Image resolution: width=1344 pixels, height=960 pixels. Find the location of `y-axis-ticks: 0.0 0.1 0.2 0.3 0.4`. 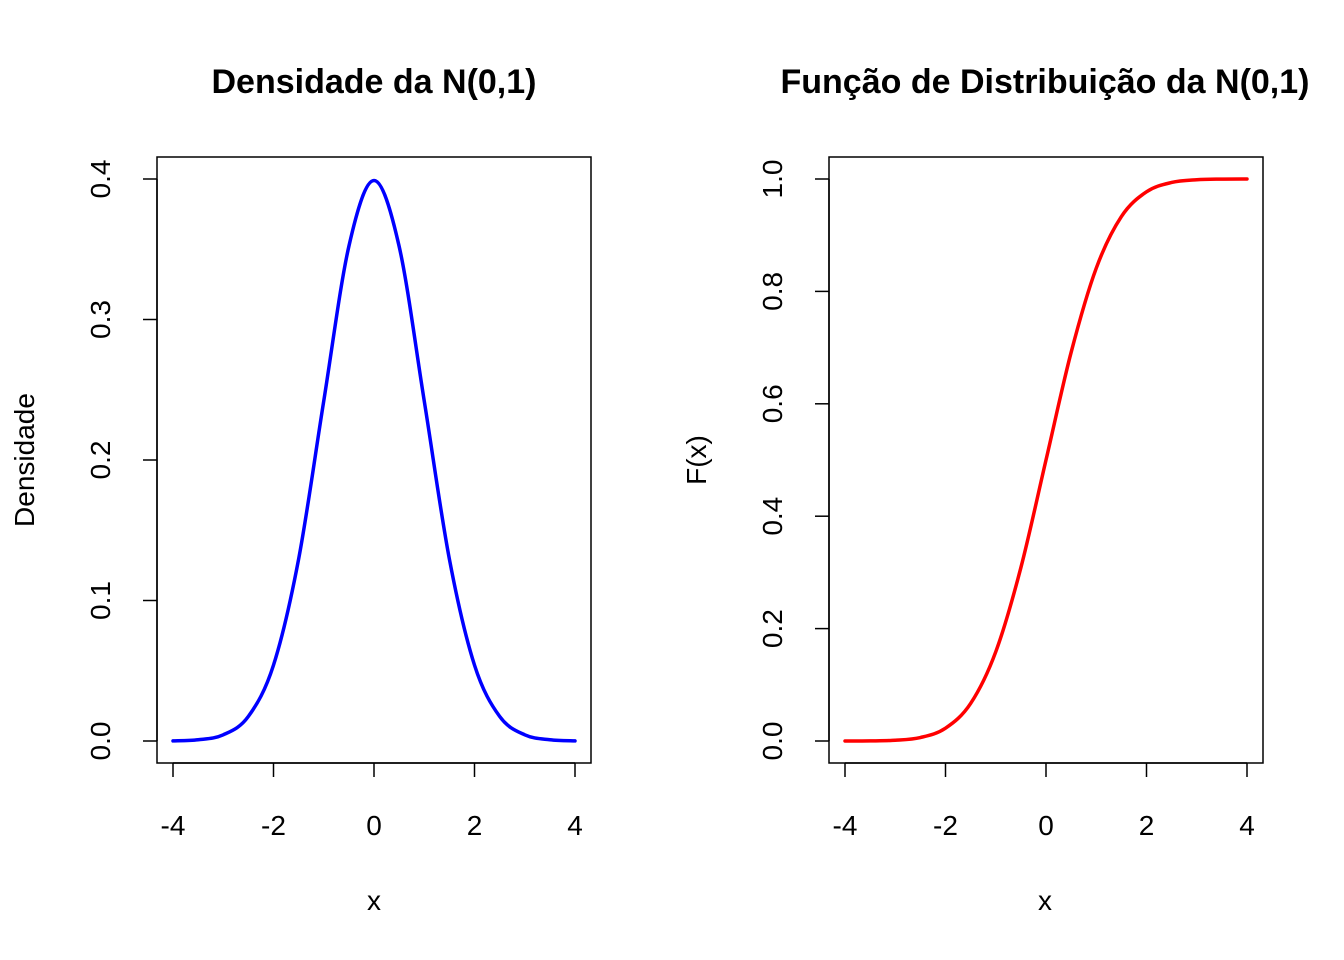

y-axis-ticks: 0.0 0.1 0.2 0.3 0.4 is located at coordinates (121, 460).